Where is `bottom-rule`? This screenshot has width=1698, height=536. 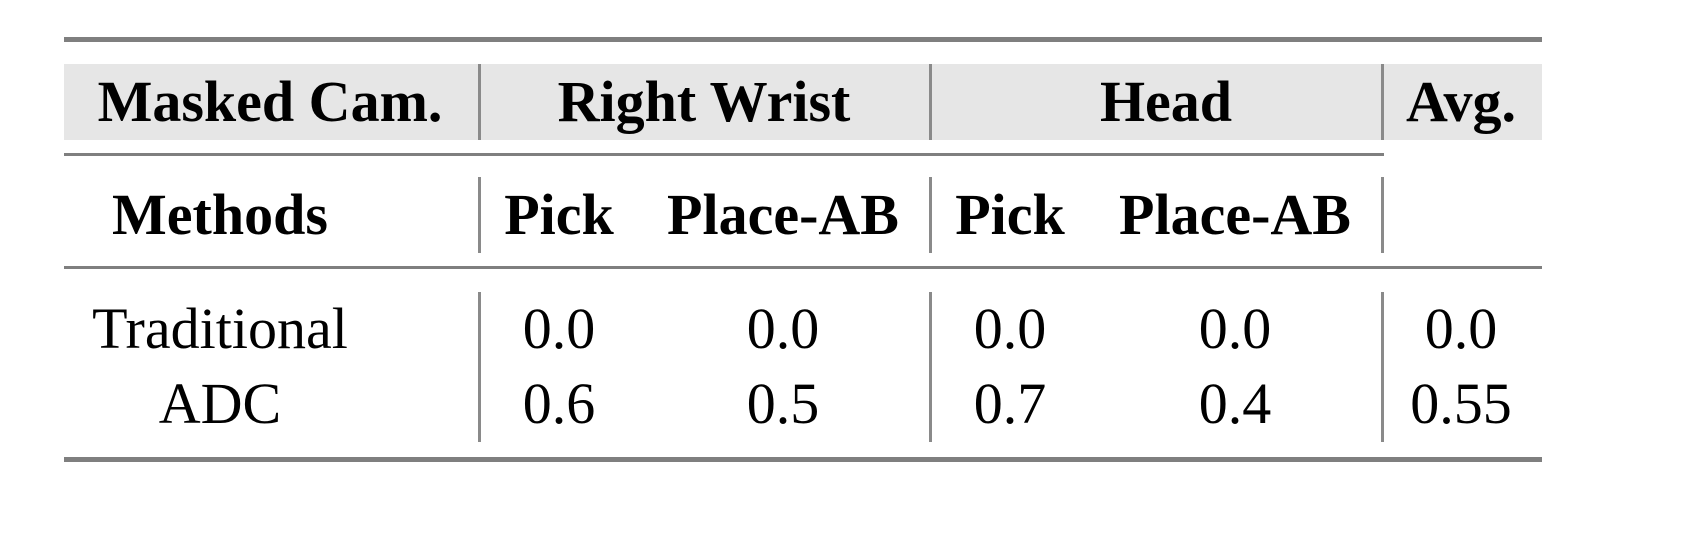 bottom-rule is located at coordinates (803, 459).